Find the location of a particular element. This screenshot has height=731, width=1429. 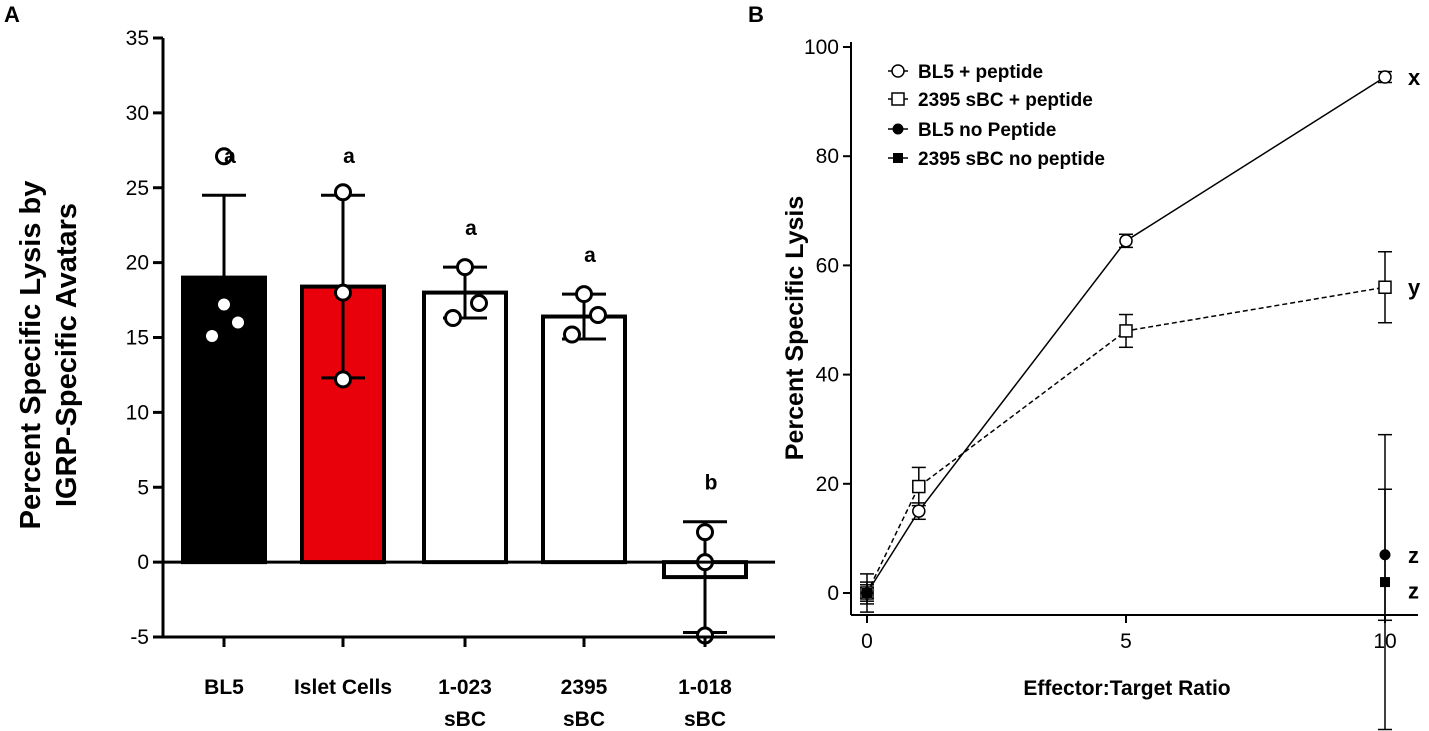

panel-a-category-label: BL5 is located at coordinates (224, 687).